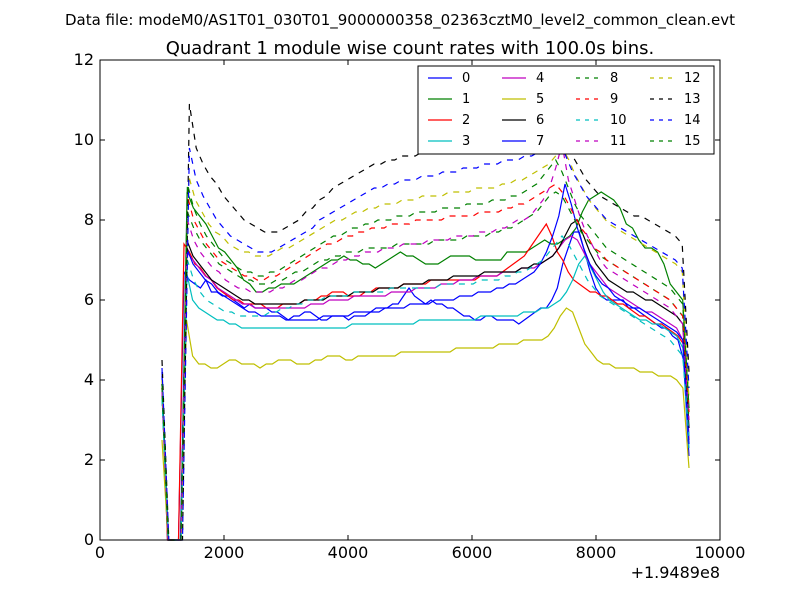 This screenshot has height=600, width=800. What do you see at coordinates (348, 552) in the screenshot?
I see `x-tick-label: 4000` at bounding box center [348, 552].